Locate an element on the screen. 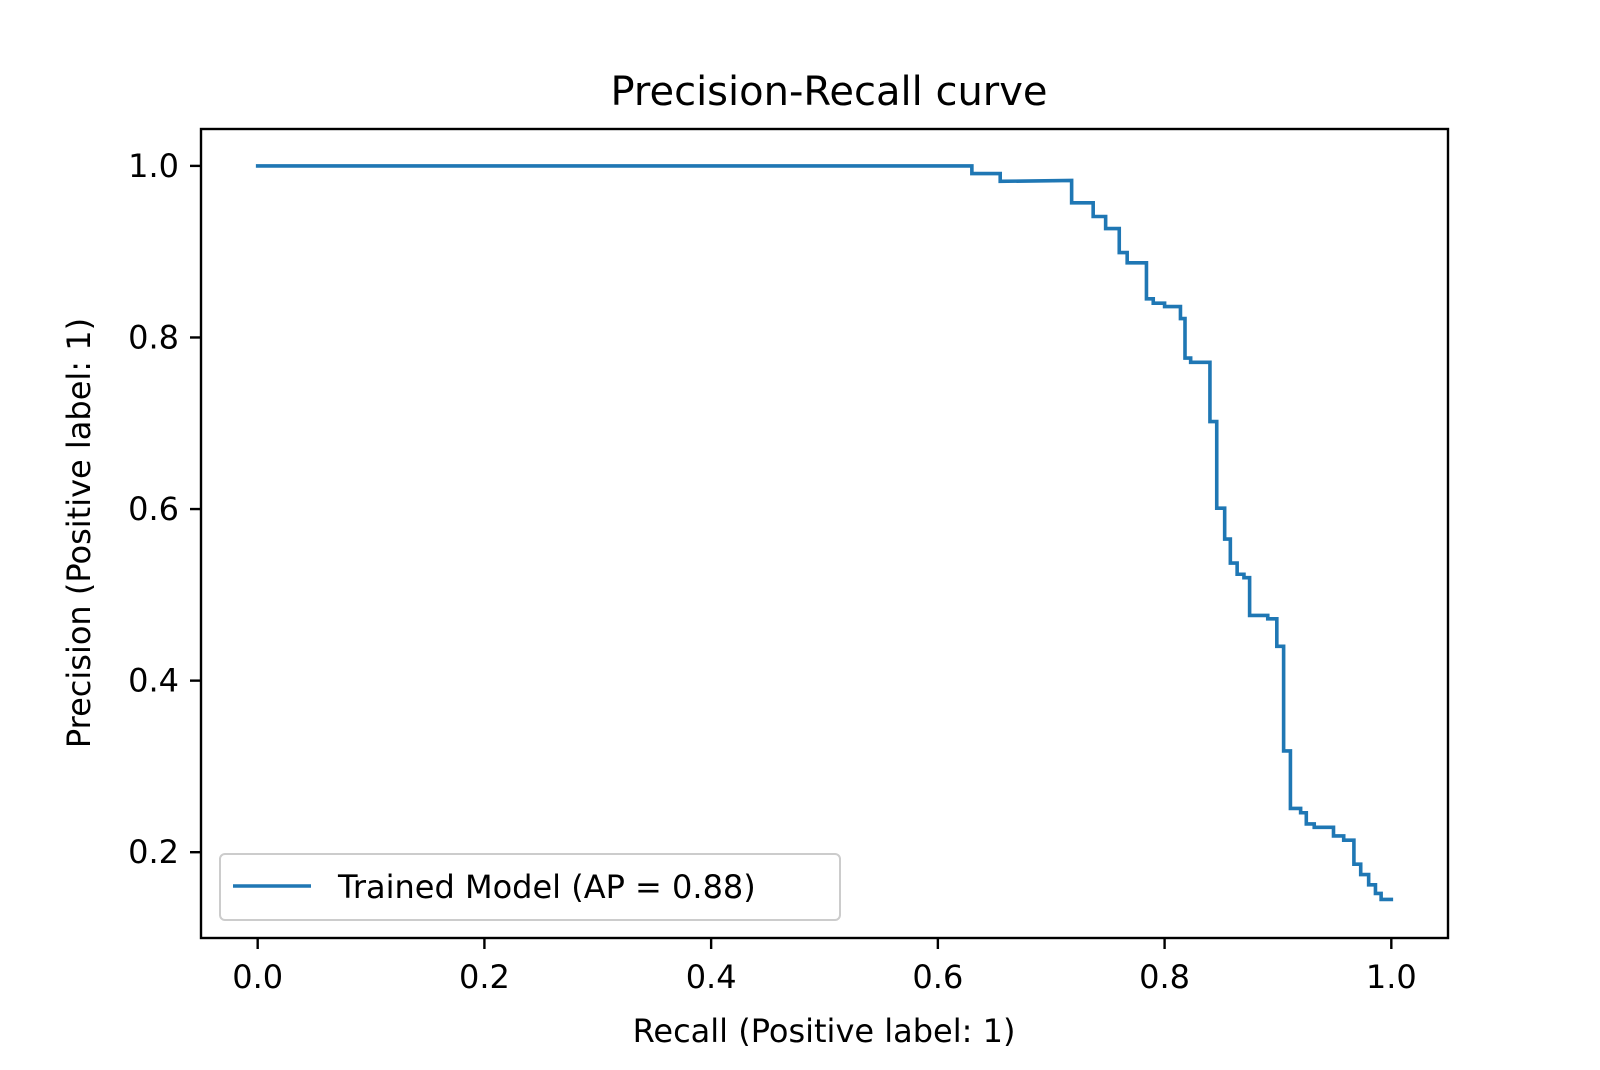 This screenshot has width=1600, height=1070. x-tick-label: 0.8 is located at coordinates (1164, 977).